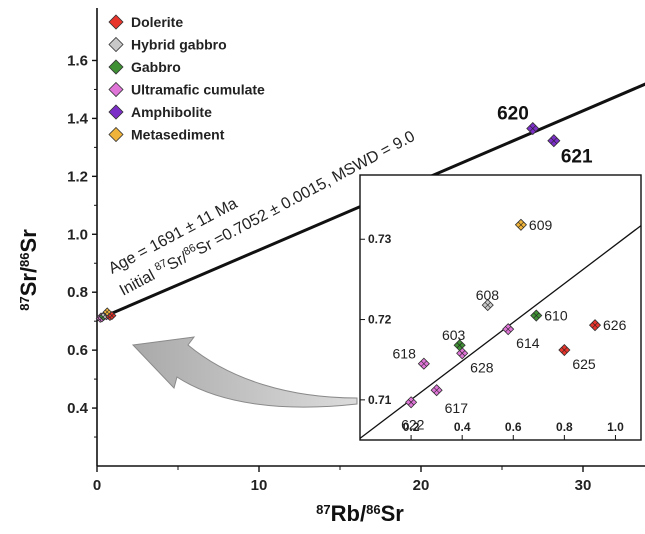 The width and height of the screenshot is (645, 534). Describe the element at coordinates (77, 234) in the screenshot. I see `y-tick-label: 1.0` at that location.